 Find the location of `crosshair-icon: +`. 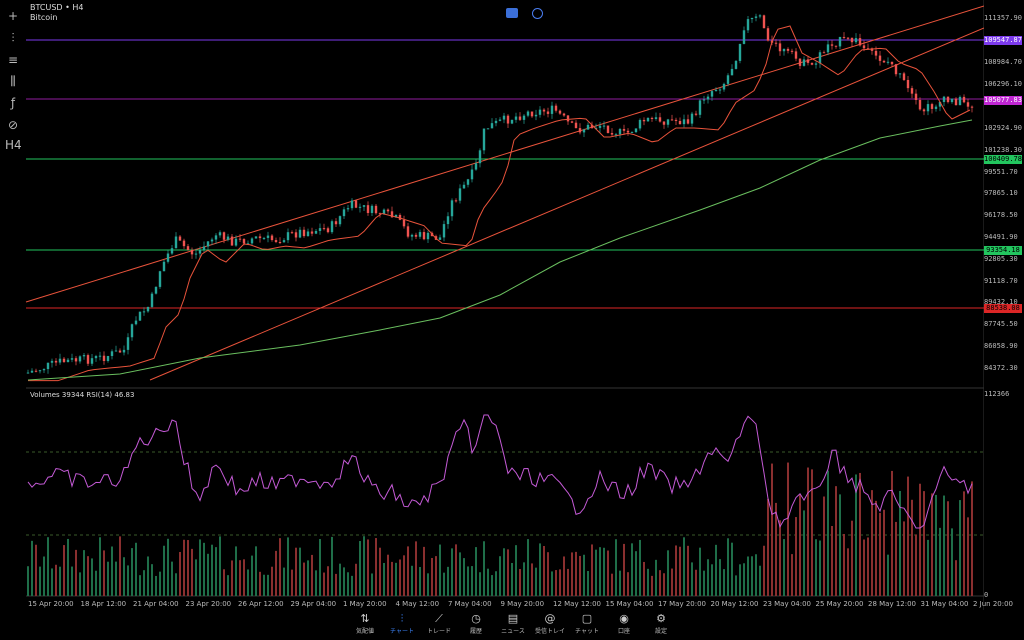

crosshair-icon: + is located at coordinates (13, 16).